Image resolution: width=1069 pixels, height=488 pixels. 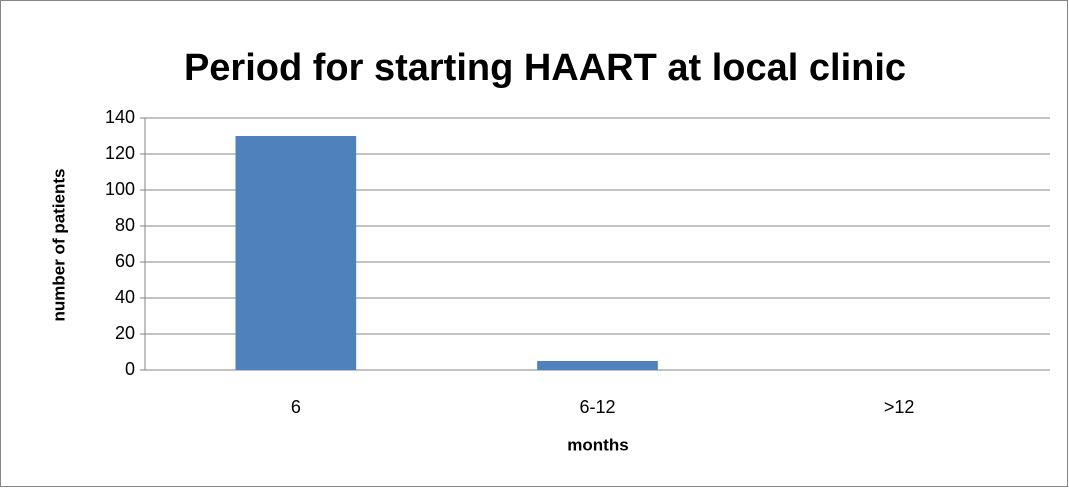 I want to click on x-tick-label: 6, so click(x=296, y=407).